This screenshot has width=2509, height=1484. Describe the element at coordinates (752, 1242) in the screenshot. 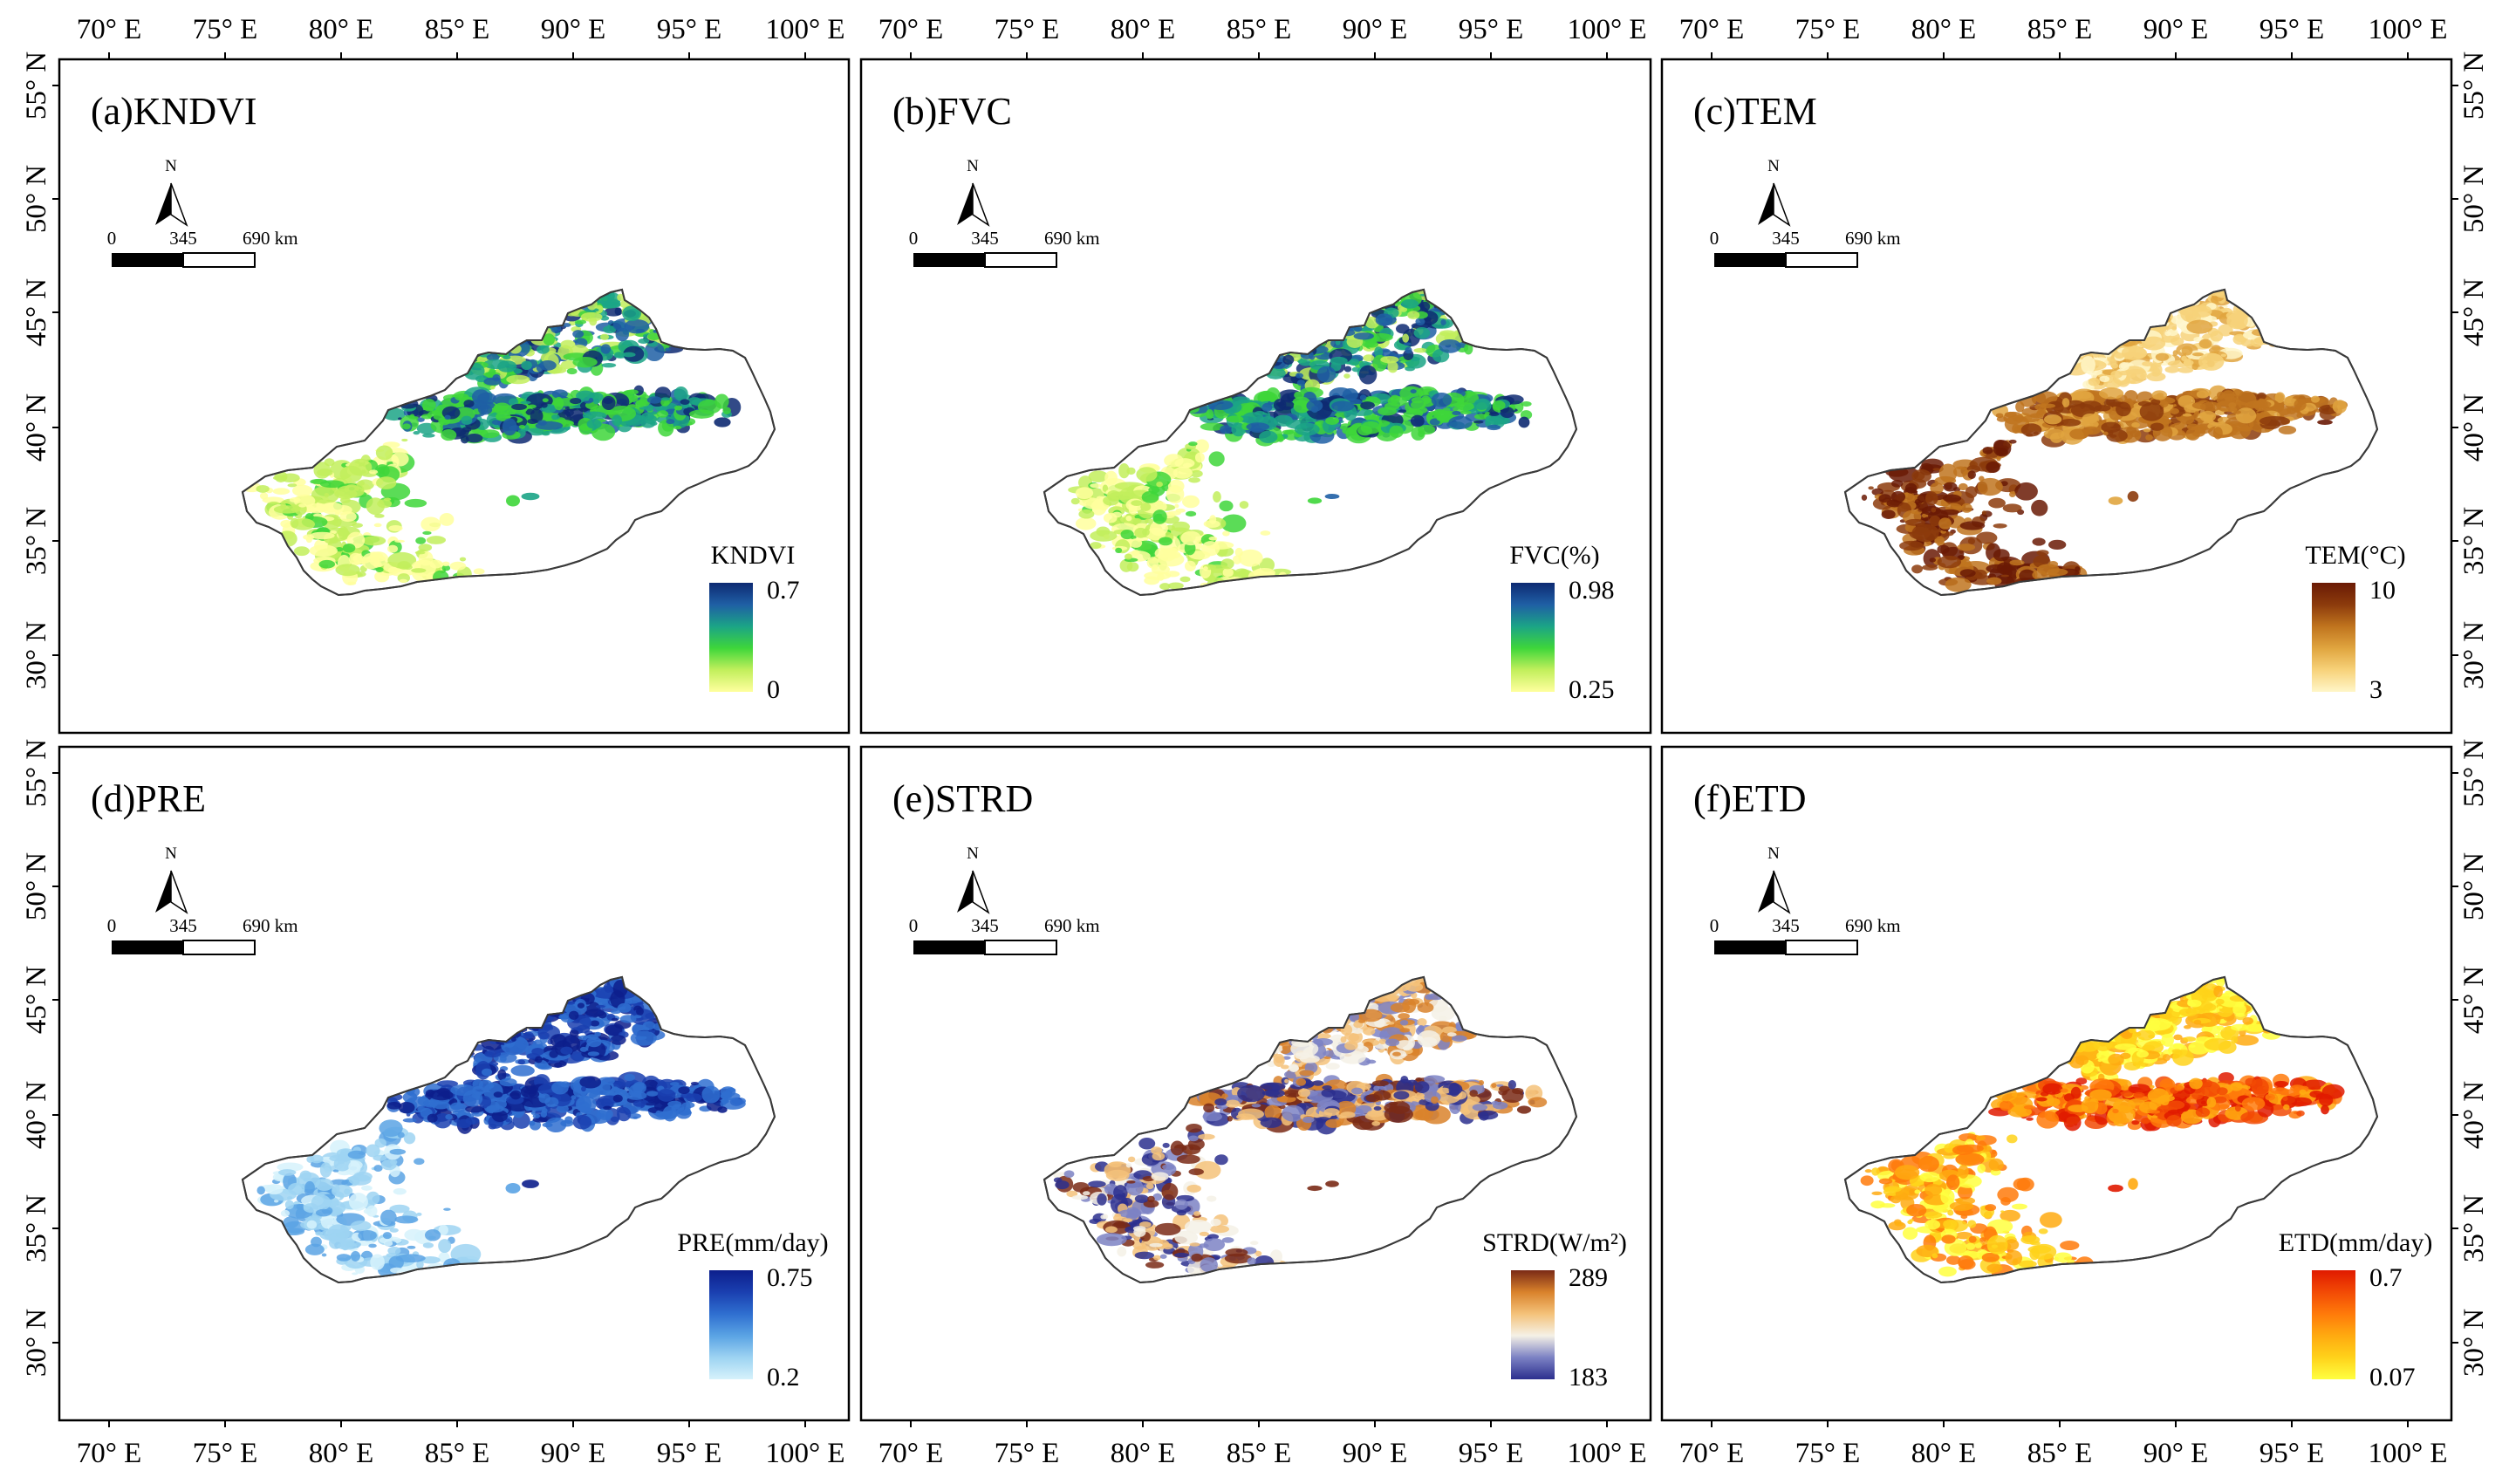

I see `legend-title: PRE(mm/day)` at that location.